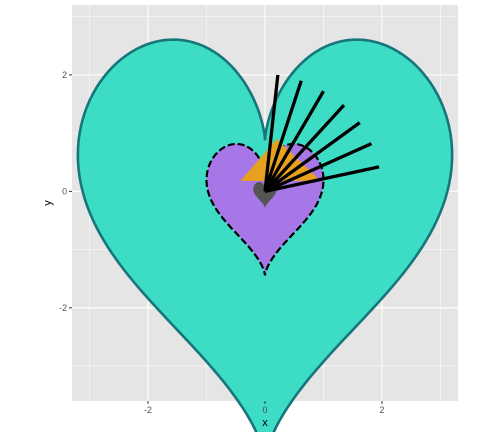  Describe the element at coordinates (64, 191) in the screenshot. I see `y-tick-label: 0` at that location.